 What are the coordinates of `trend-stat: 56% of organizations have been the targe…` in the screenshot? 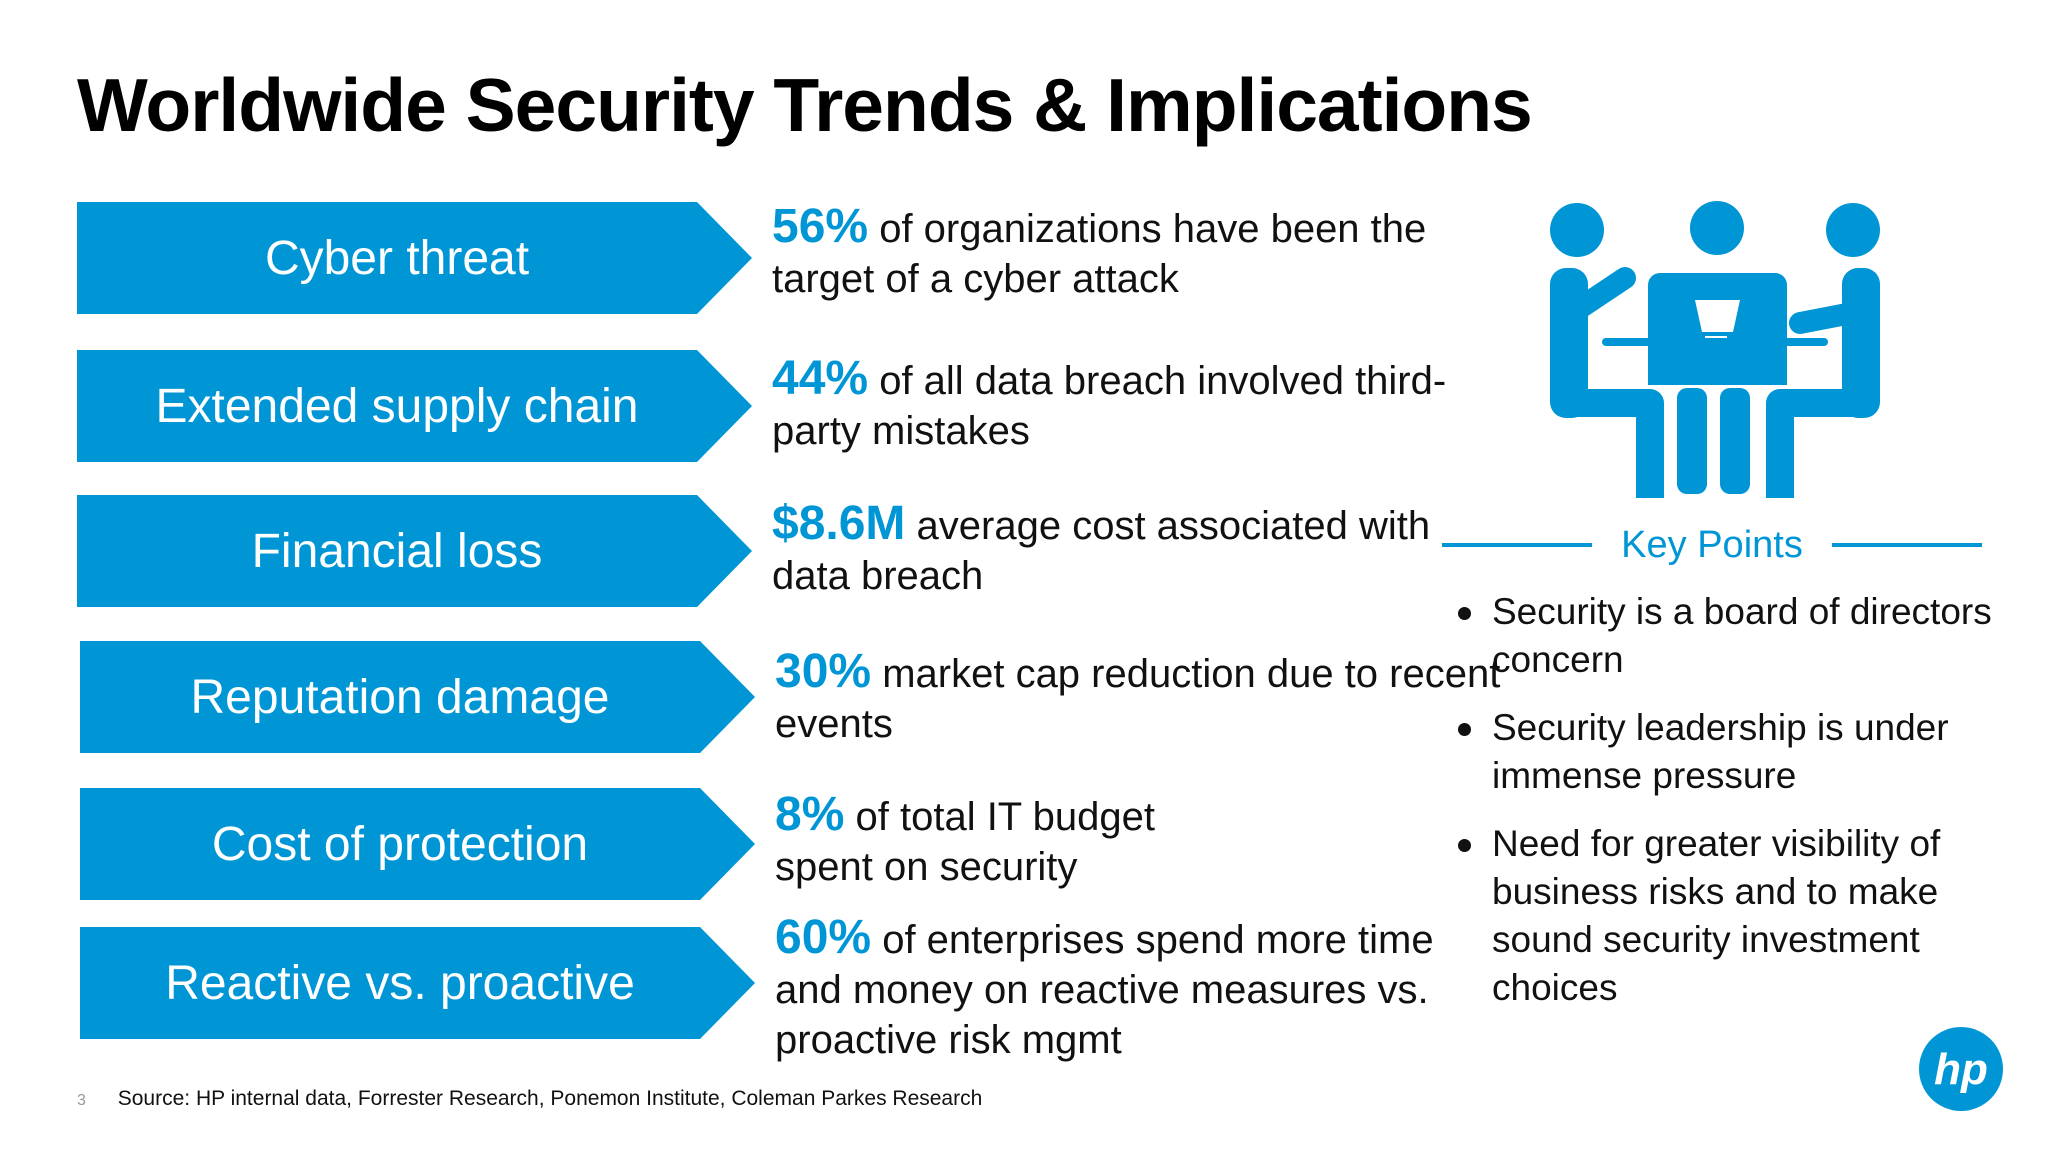 It's located at (1142, 253).